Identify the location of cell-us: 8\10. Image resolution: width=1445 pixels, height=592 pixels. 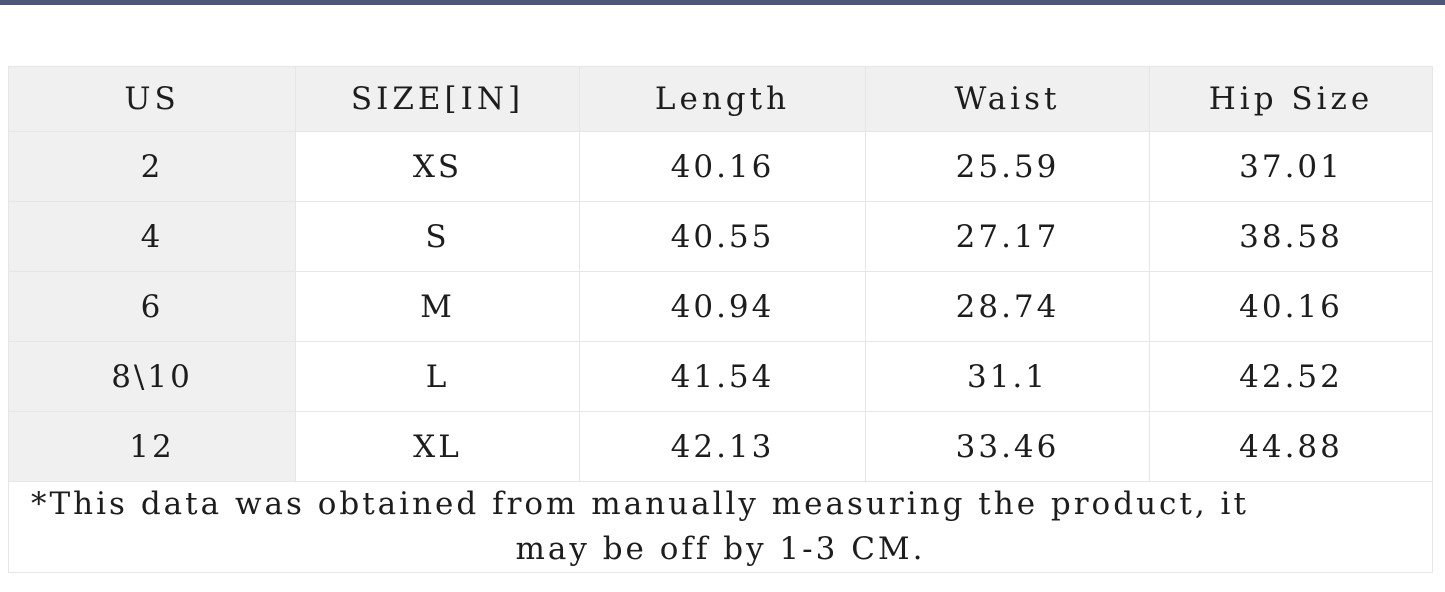
(152, 376).